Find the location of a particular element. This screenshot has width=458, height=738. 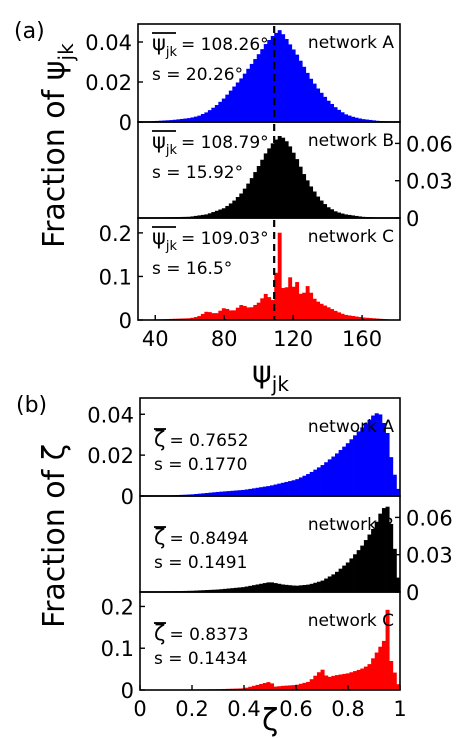

mean-stat-text: ψjk = 108.79° is located at coordinates (210, 143).